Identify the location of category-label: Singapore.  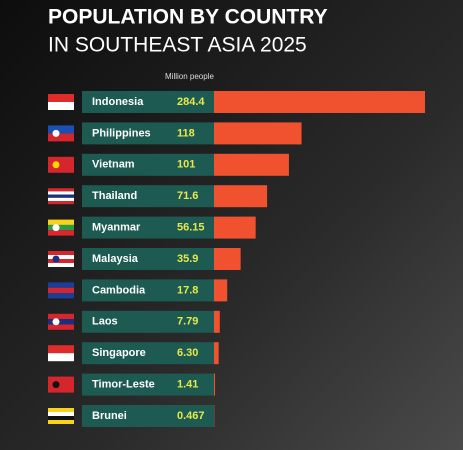
(119, 353).